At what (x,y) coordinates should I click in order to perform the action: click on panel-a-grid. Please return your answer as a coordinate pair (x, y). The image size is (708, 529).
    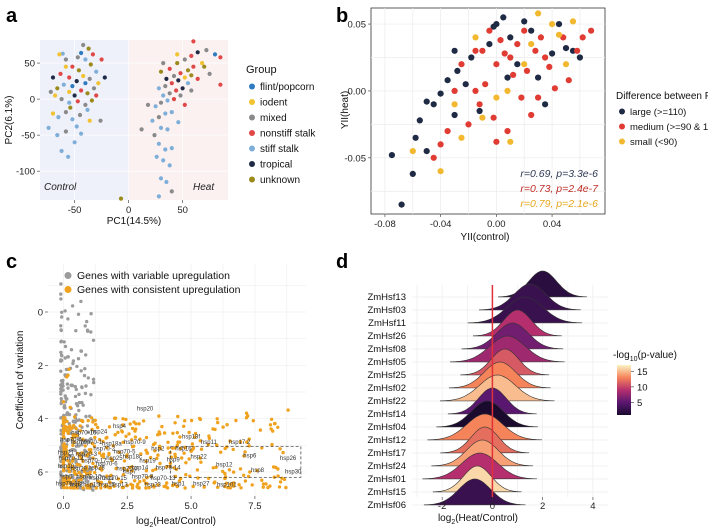
    Looking at the image, I should click on (134, 120).